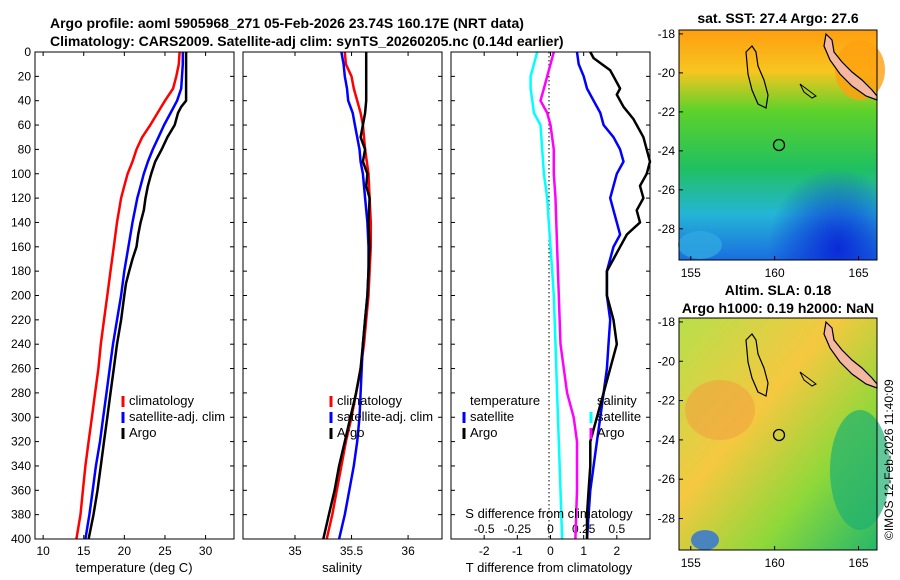 The height and width of the screenshot is (580, 900). Describe the element at coordinates (21, 442) in the screenshot. I see `depth-tick-label: 320` at that location.